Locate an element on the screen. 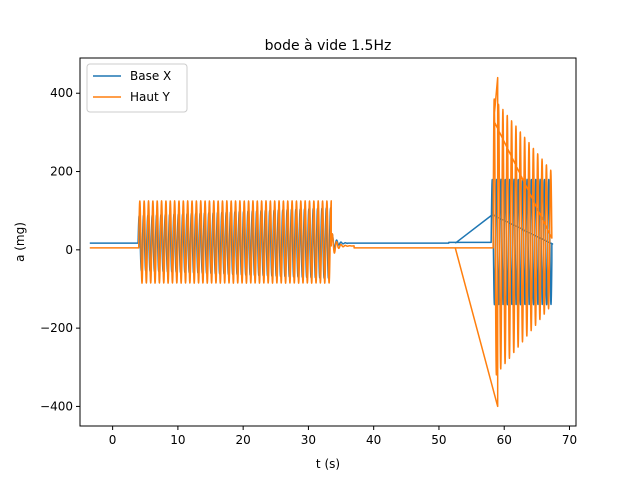  x-axis: 0 10 20 30 40 50 60 70 is located at coordinates (343, 436).